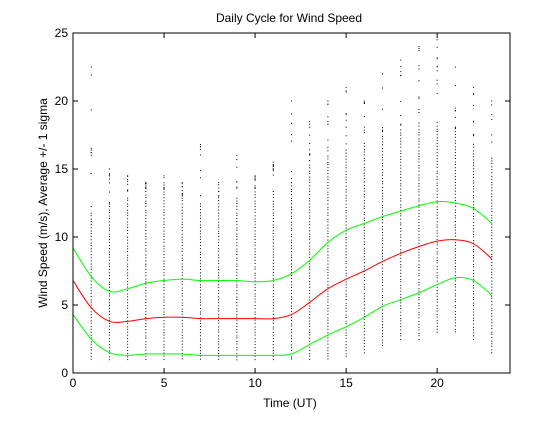 The width and height of the screenshot is (560, 425). What do you see at coordinates (290, 403) in the screenshot?
I see `x-axis-label: Time (UT)` at bounding box center [290, 403].